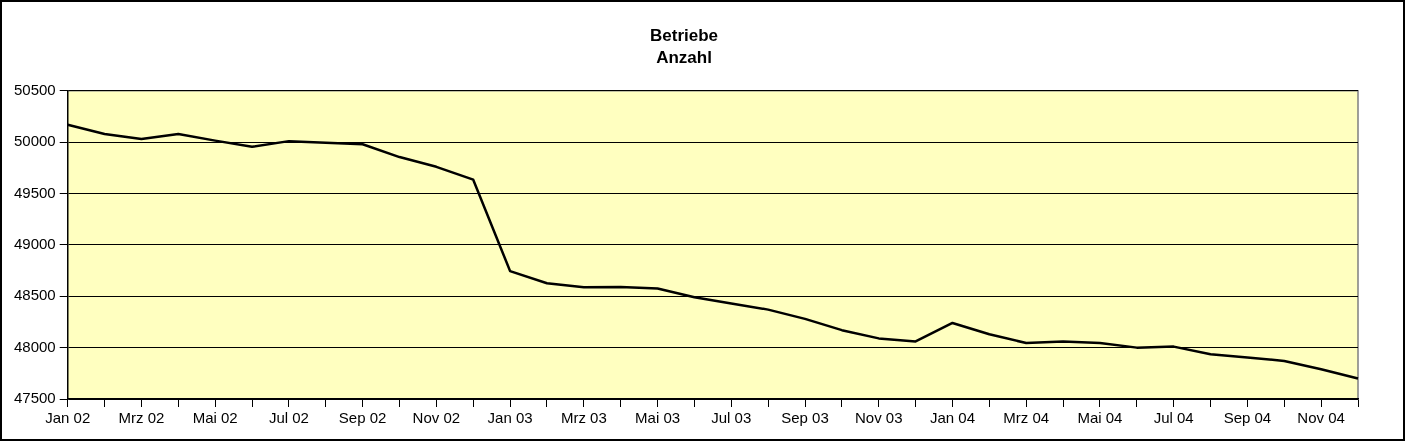 The width and height of the screenshot is (1405, 441). I want to click on y-tick-label: 49500, so click(34, 192).